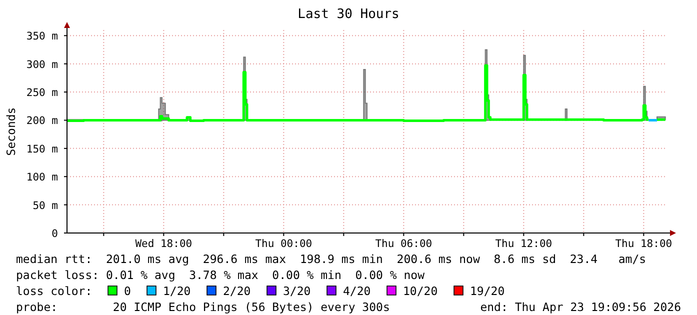 The height and width of the screenshot is (315, 697). What do you see at coordinates (297, 291) in the screenshot?
I see `legend-label: 3/20` at bounding box center [297, 291].